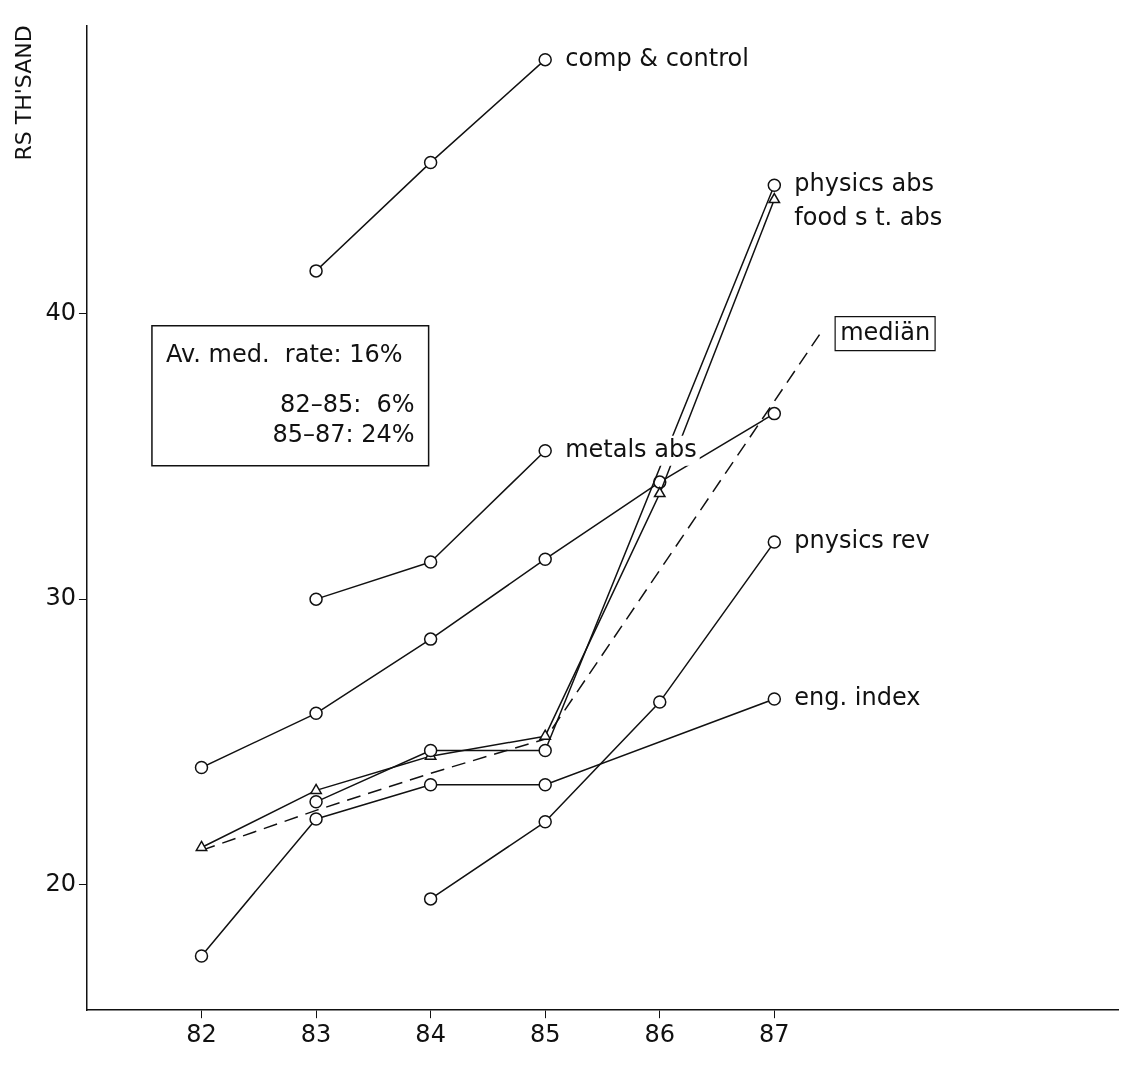 This screenshot has width=1139, height=1067. What do you see at coordinates (631, 448) in the screenshot?
I see `series-label: metals abs` at bounding box center [631, 448].